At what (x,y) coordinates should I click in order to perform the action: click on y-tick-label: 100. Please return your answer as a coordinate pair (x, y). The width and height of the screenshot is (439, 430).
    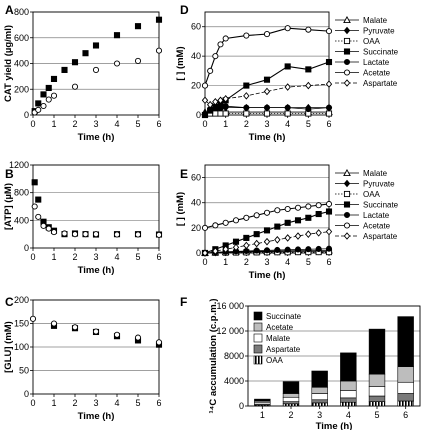
    Looking at the image, I should click on (21, 347).